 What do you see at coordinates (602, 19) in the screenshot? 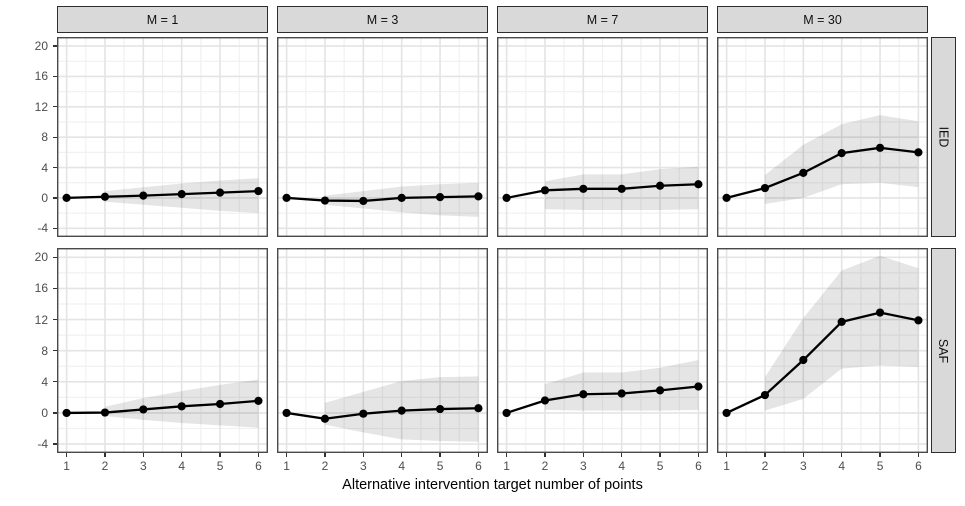
I see `facet-col-strip-m7: M = 7` at bounding box center [602, 19].